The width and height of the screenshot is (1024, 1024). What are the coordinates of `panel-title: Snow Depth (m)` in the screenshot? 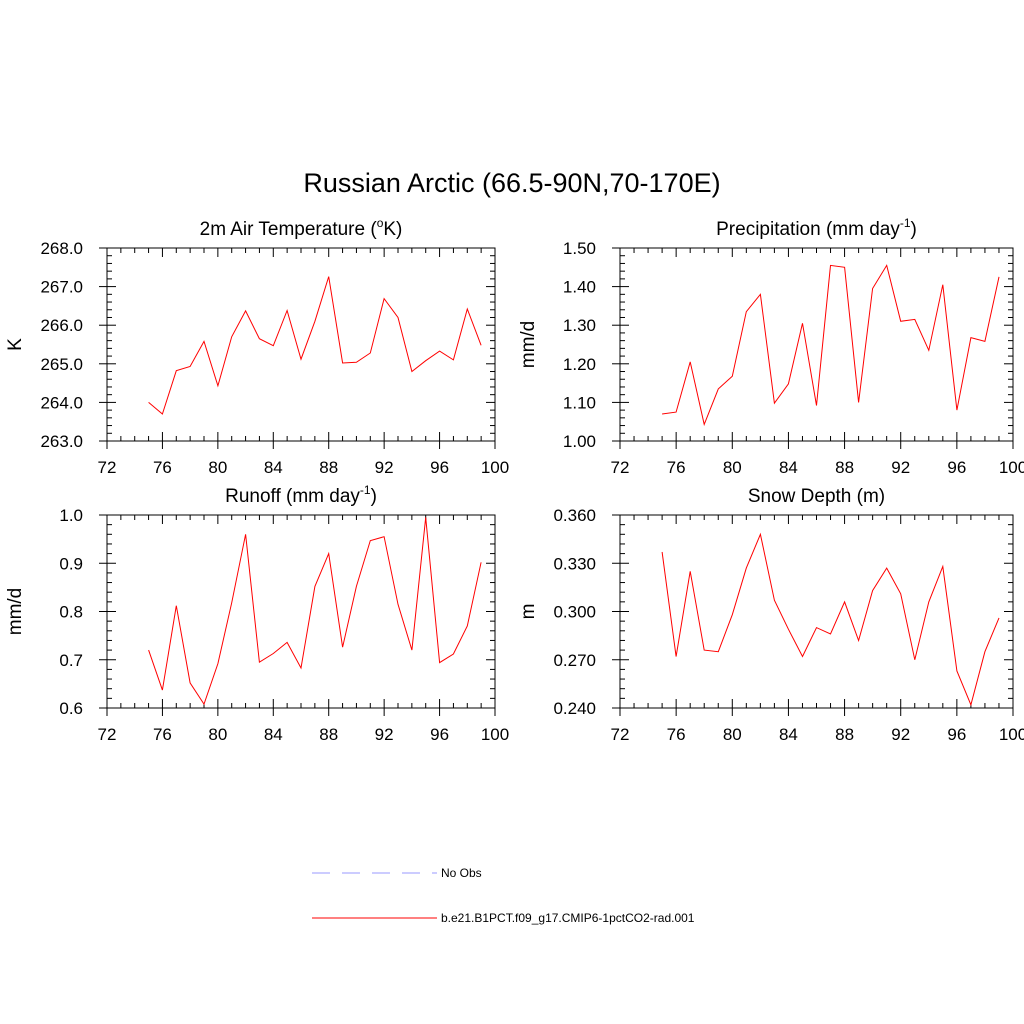 It's located at (816, 496).